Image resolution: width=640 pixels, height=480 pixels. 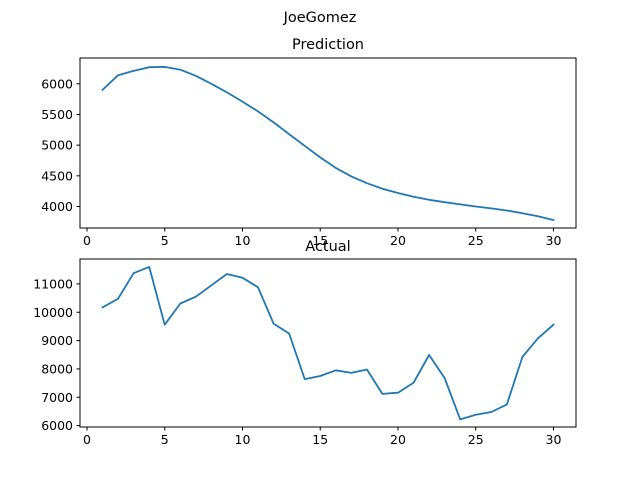 I want to click on actual-x-tick-label: 20, so click(x=398, y=439).